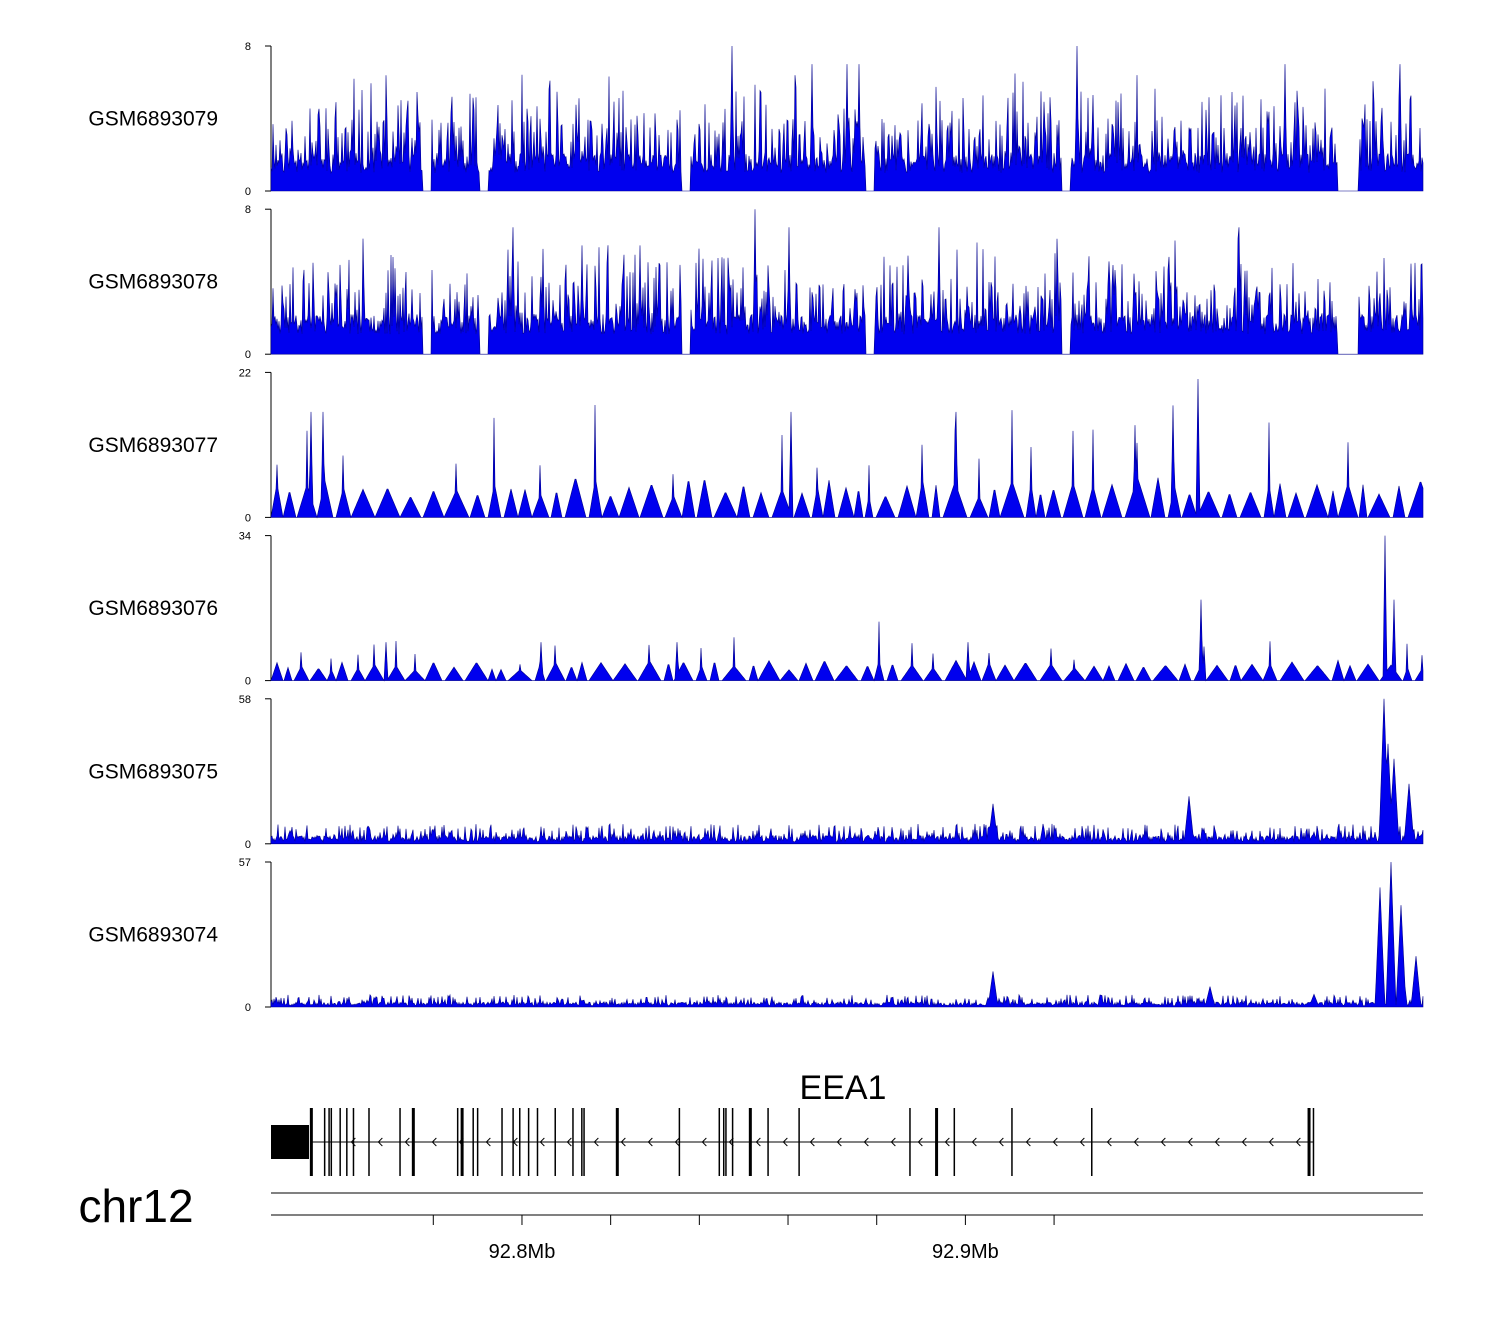 This screenshot has height=1320, width=1500. Describe the element at coordinates (153, 608) in the screenshot. I see `track-label: GSM6893076` at that location.